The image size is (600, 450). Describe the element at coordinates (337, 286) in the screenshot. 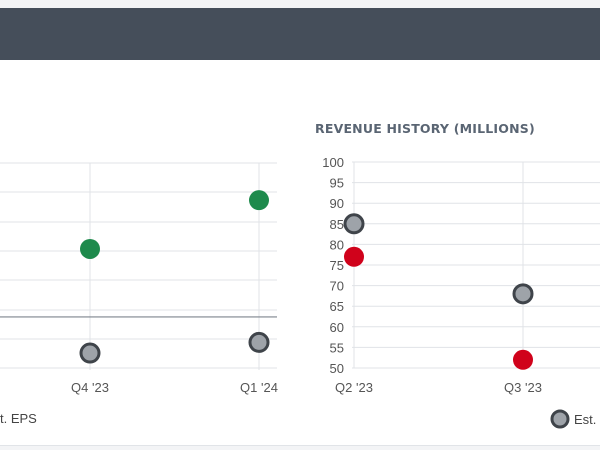

I see `revenue-y-tick-label: 70` at that location.